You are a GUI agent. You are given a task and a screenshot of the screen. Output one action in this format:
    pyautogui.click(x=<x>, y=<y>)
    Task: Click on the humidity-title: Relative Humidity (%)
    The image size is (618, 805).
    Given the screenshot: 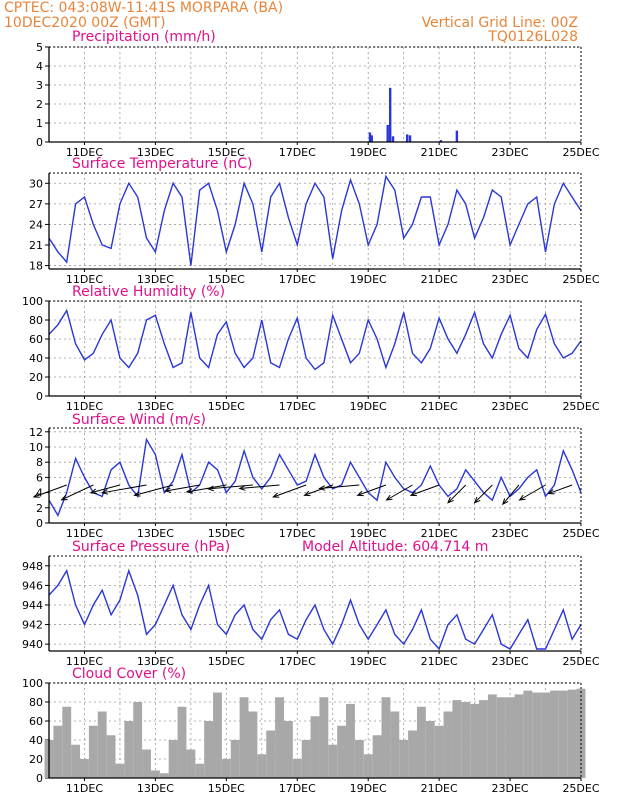 What is the action you would take?
    pyautogui.click(x=148, y=292)
    